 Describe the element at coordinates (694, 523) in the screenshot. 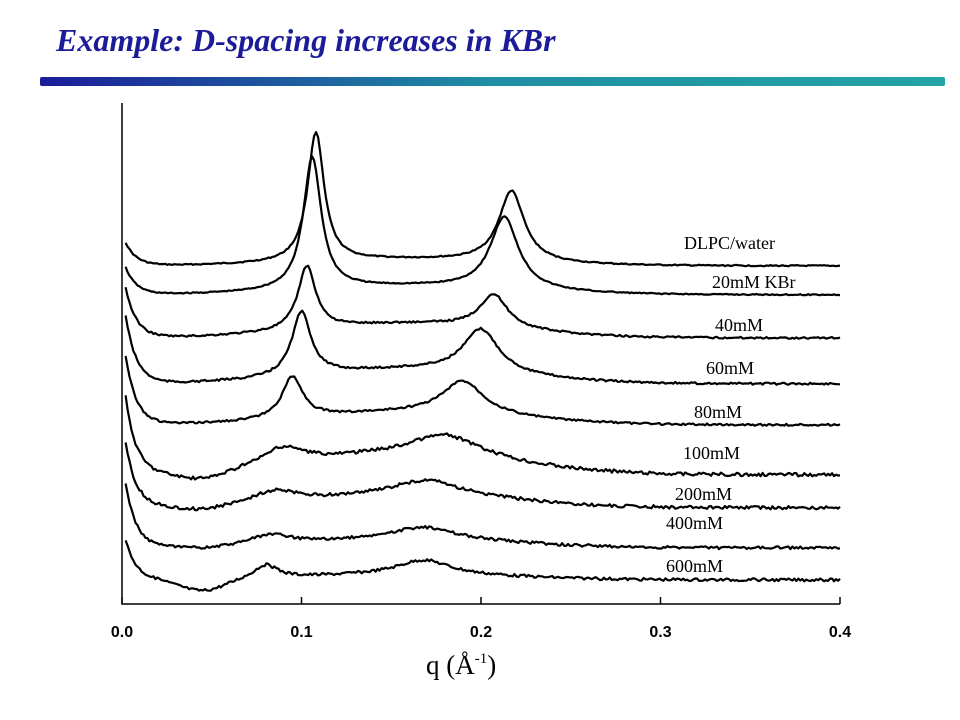

I see `series-label: 400mM` at that location.